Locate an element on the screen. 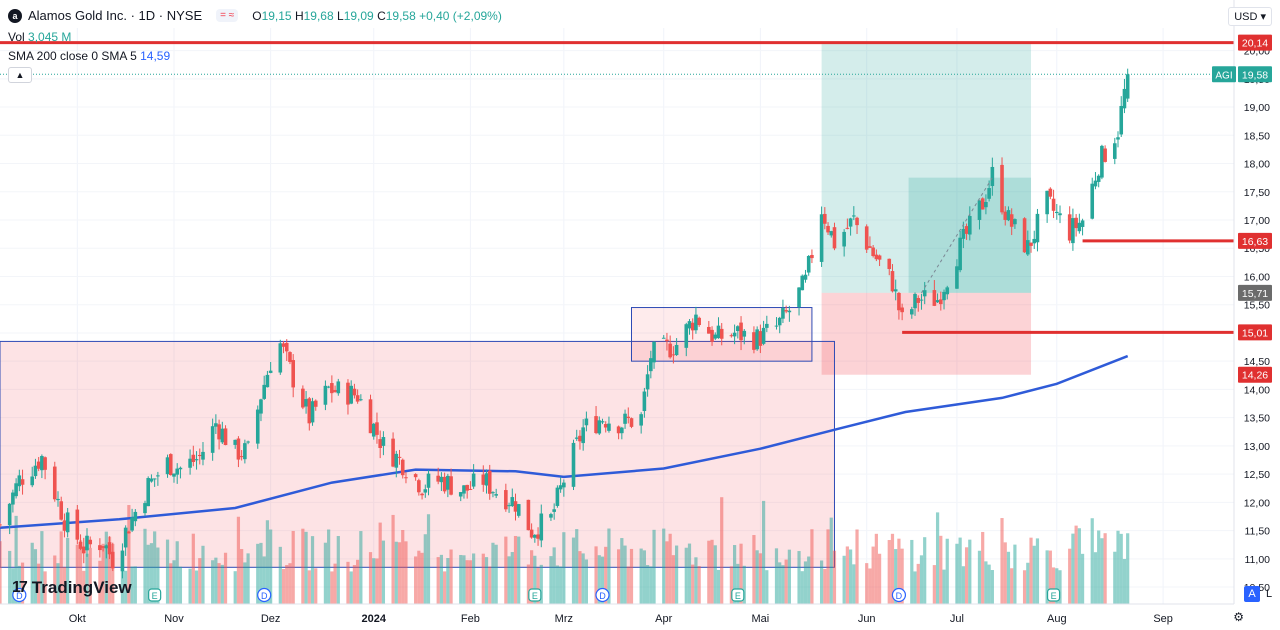 The height and width of the screenshot is (630, 1280). gear-icon: ⚙ is located at coordinates (1238, 617).